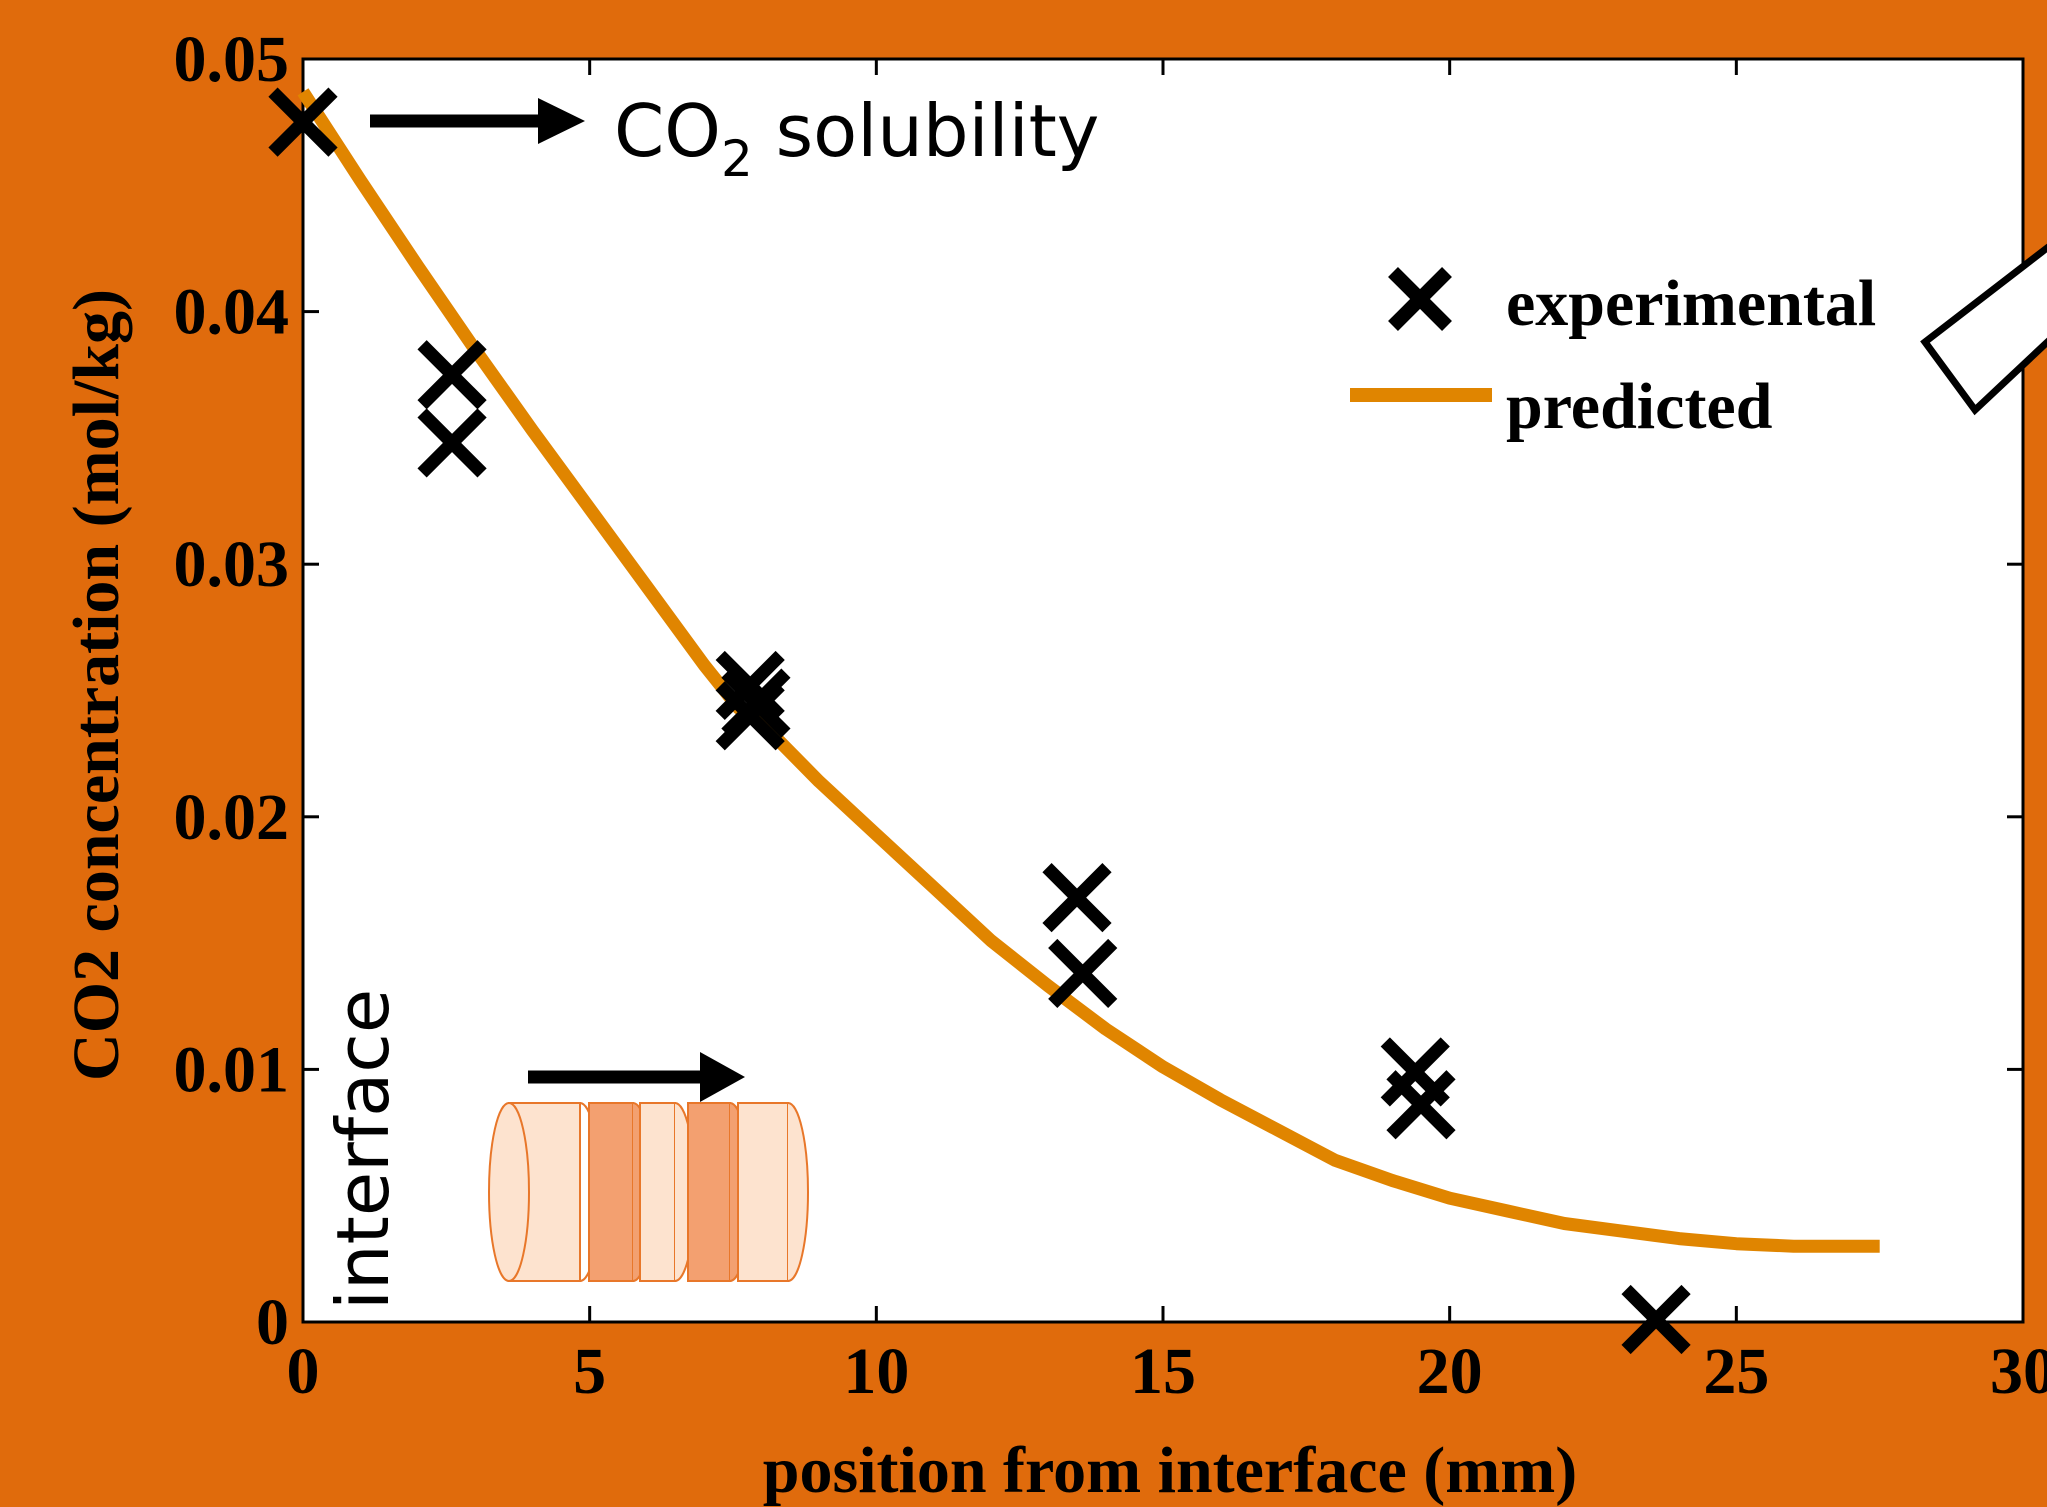 This screenshot has height=1507, width=2047. I want to click on y-tick-label: 0.03, so click(232, 564).